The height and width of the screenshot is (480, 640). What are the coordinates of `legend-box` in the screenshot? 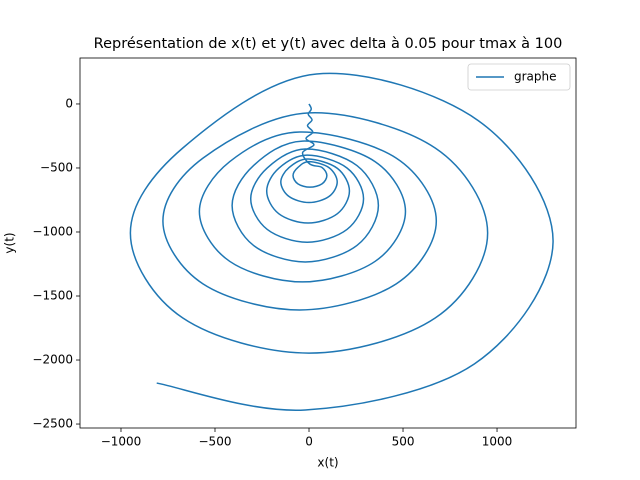 It's located at (519, 77).